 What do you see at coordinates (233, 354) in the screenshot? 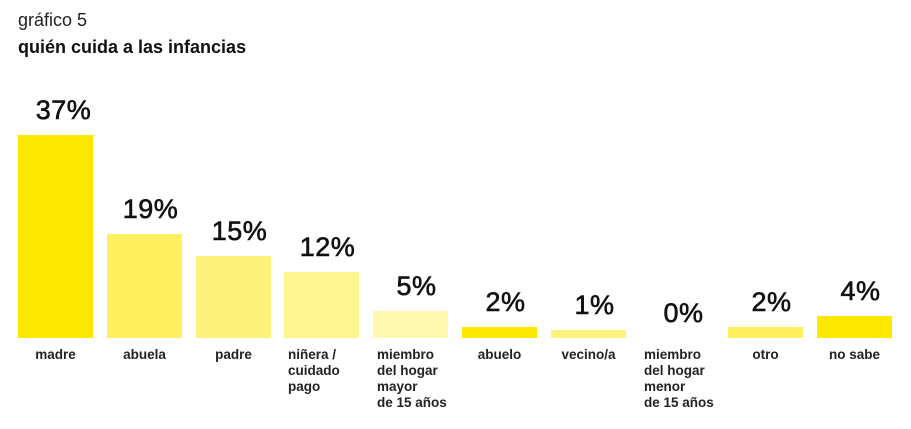
I see `category-label: padre` at bounding box center [233, 354].